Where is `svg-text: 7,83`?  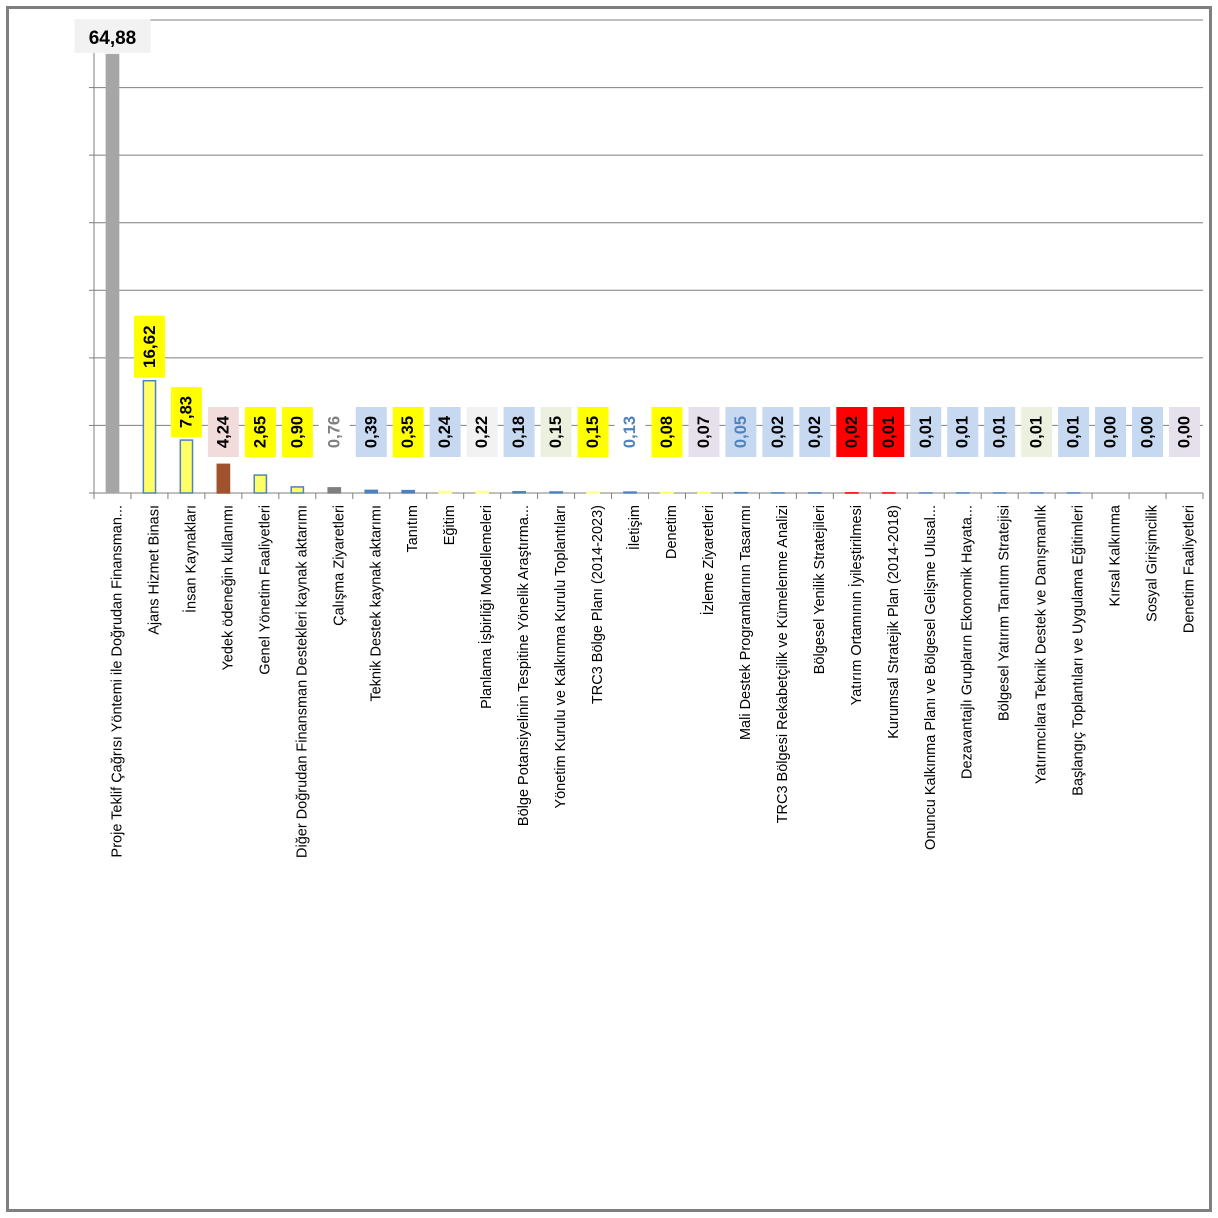 svg-text: 7,83 is located at coordinates (186, 412).